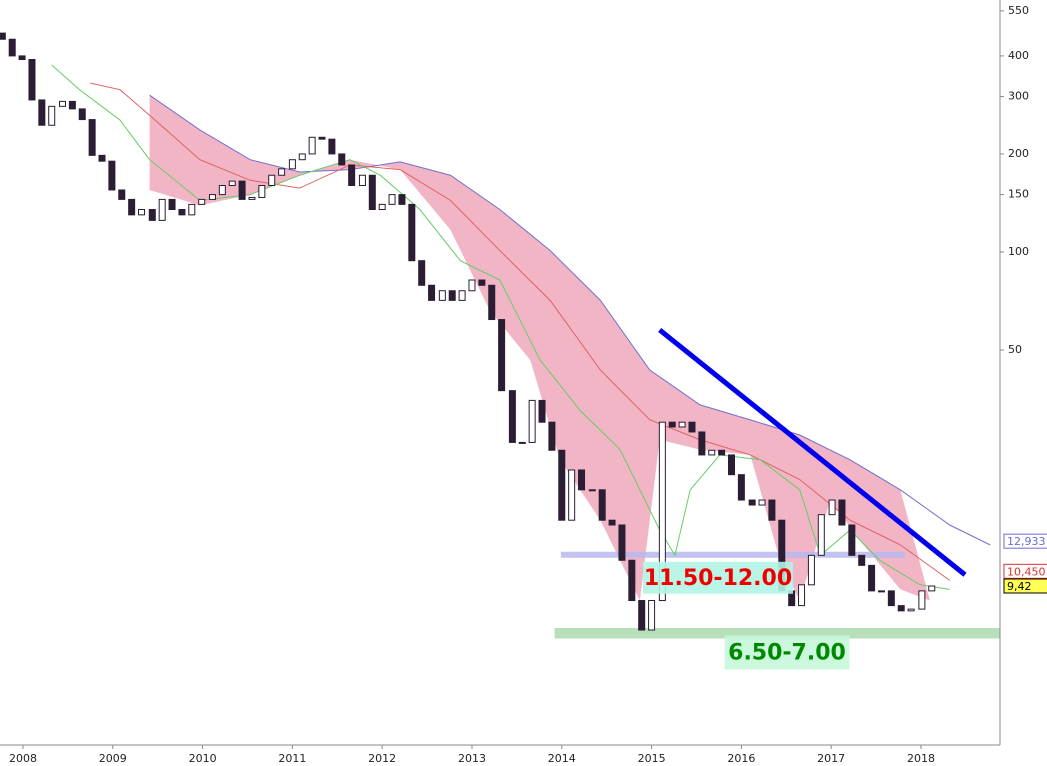 This screenshot has width=1047, height=766. Describe the element at coordinates (812, 452) in the screenshot. I see `trend-line` at that location.